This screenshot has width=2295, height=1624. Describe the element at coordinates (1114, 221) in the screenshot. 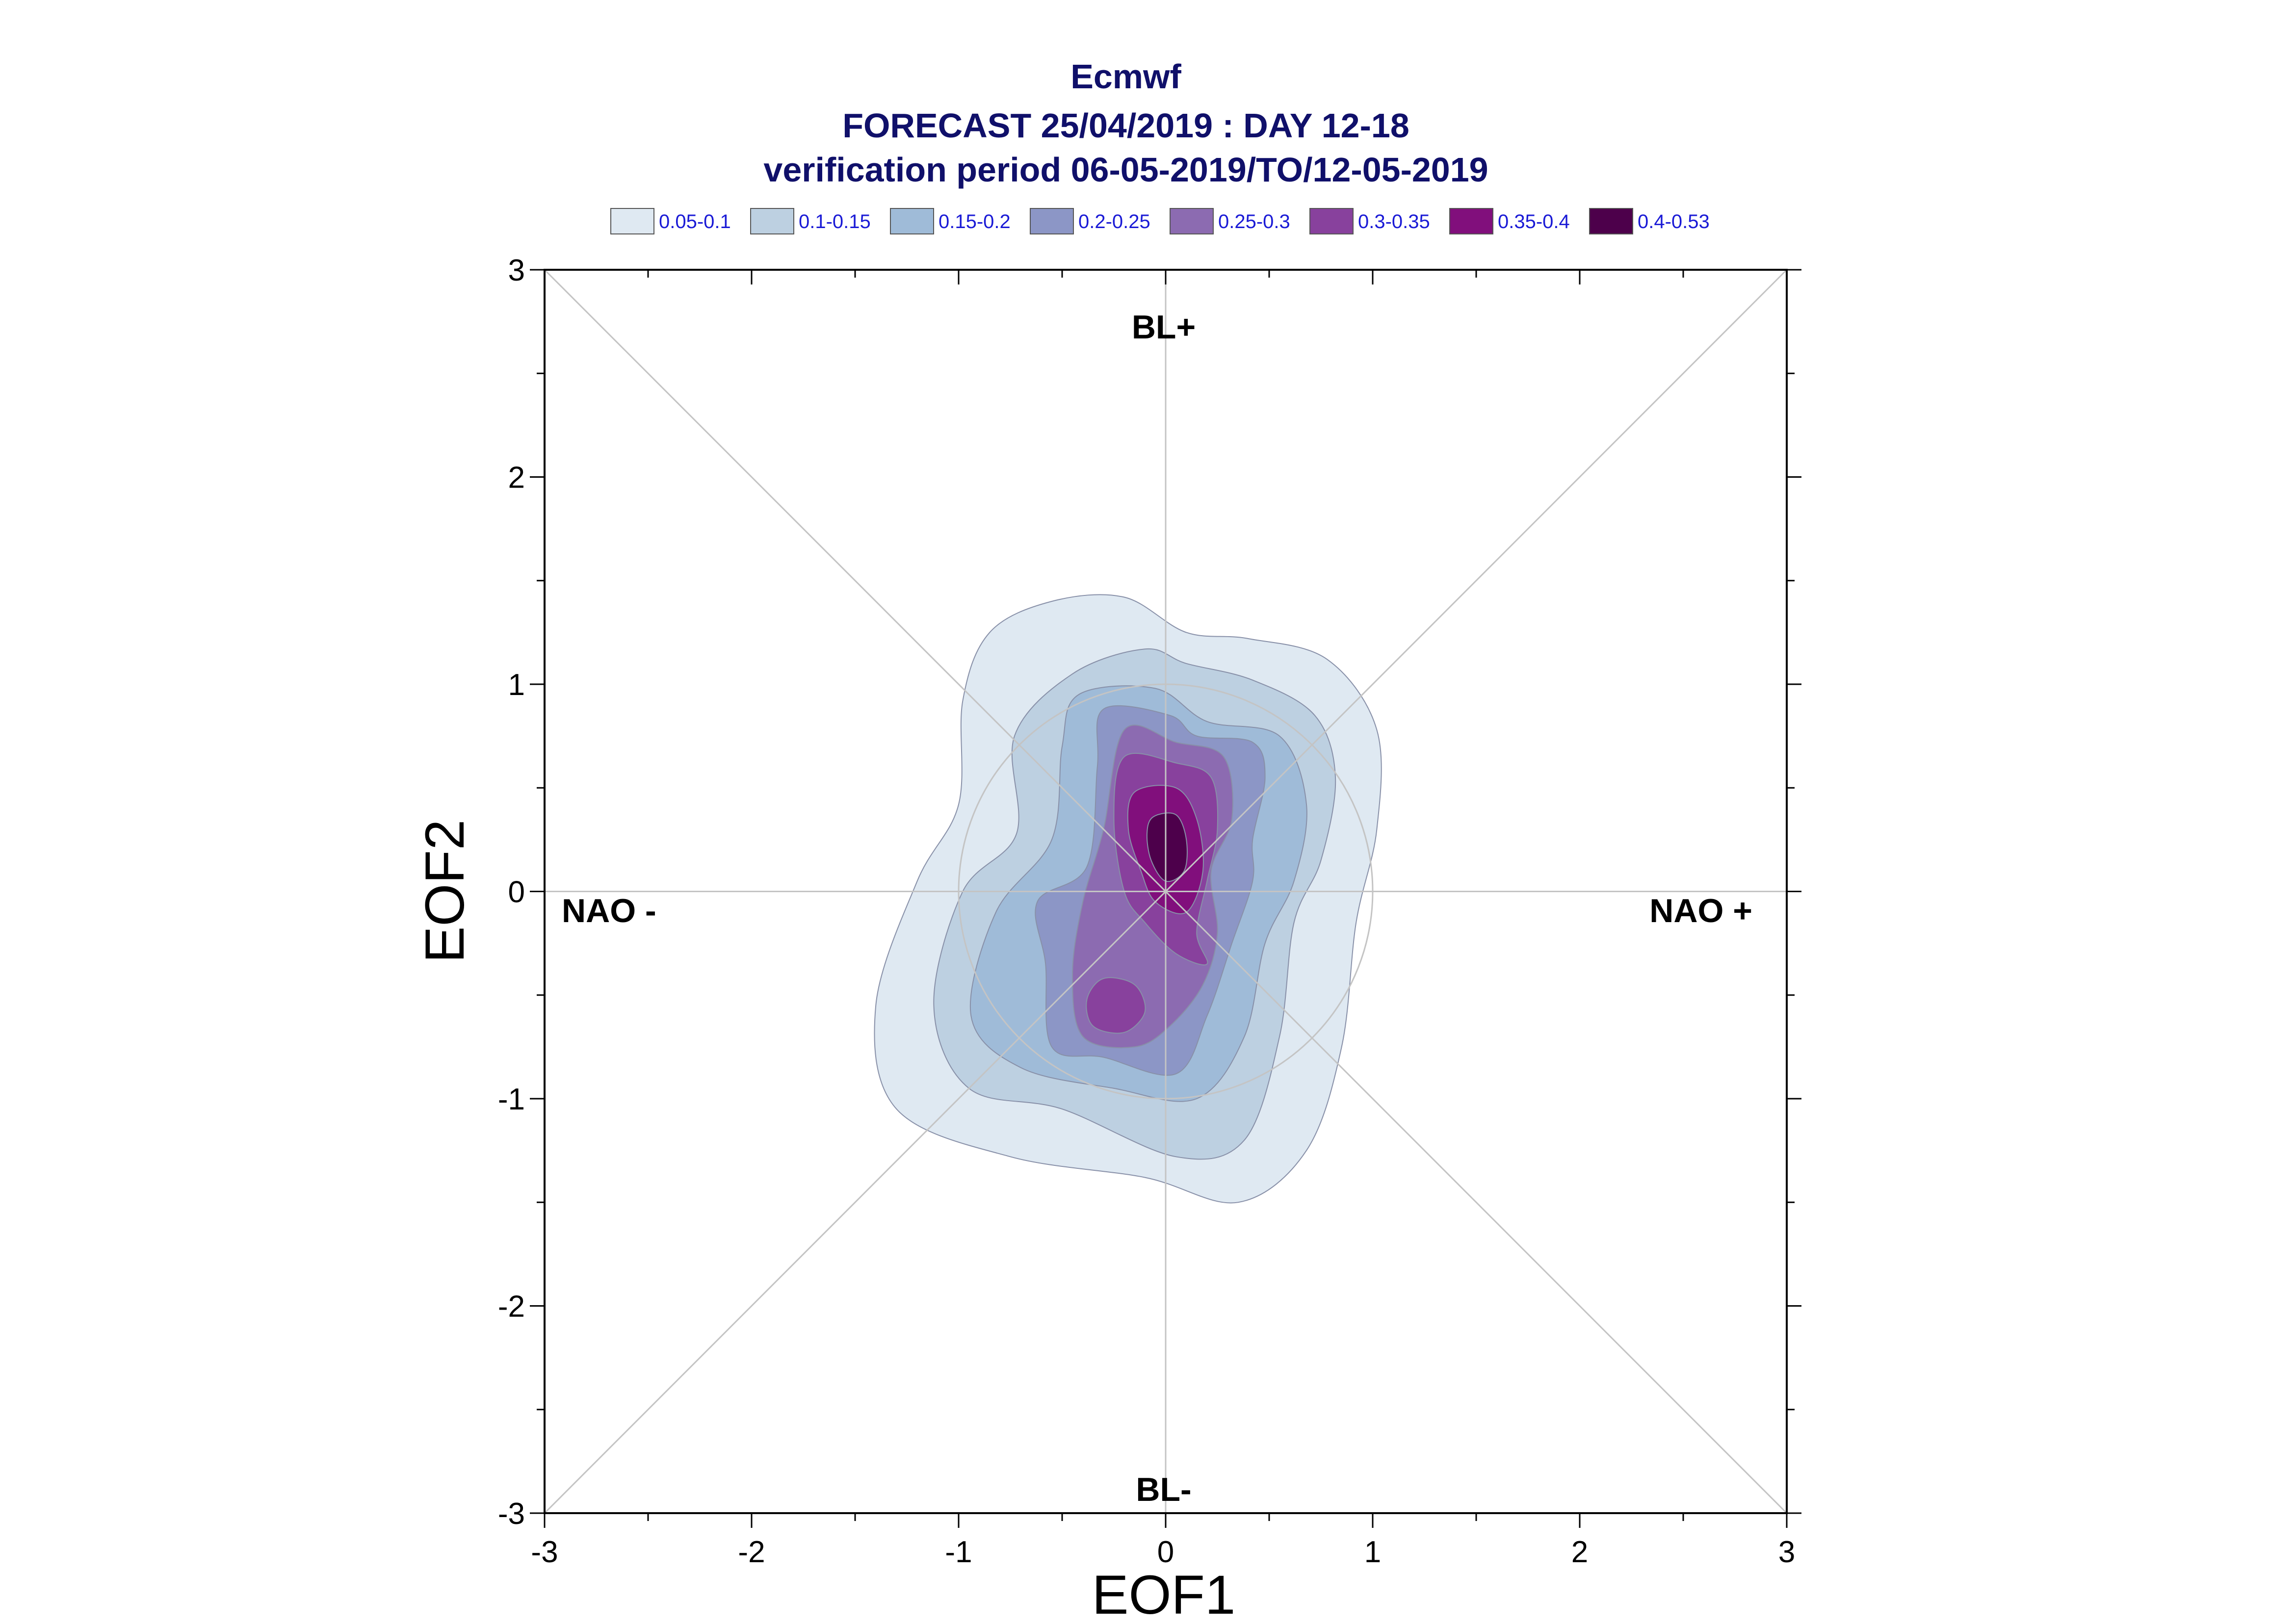

I see `legend-label-3: 0.2-0.25` at that location.